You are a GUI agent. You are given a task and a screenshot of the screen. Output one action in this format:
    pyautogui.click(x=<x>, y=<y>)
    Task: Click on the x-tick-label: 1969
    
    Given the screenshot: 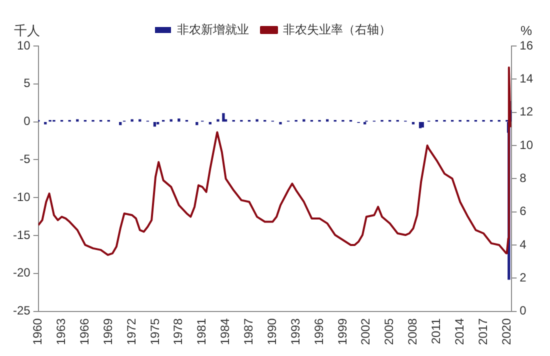 What is the action you would take?
    pyautogui.click(x=107, y=332)
    